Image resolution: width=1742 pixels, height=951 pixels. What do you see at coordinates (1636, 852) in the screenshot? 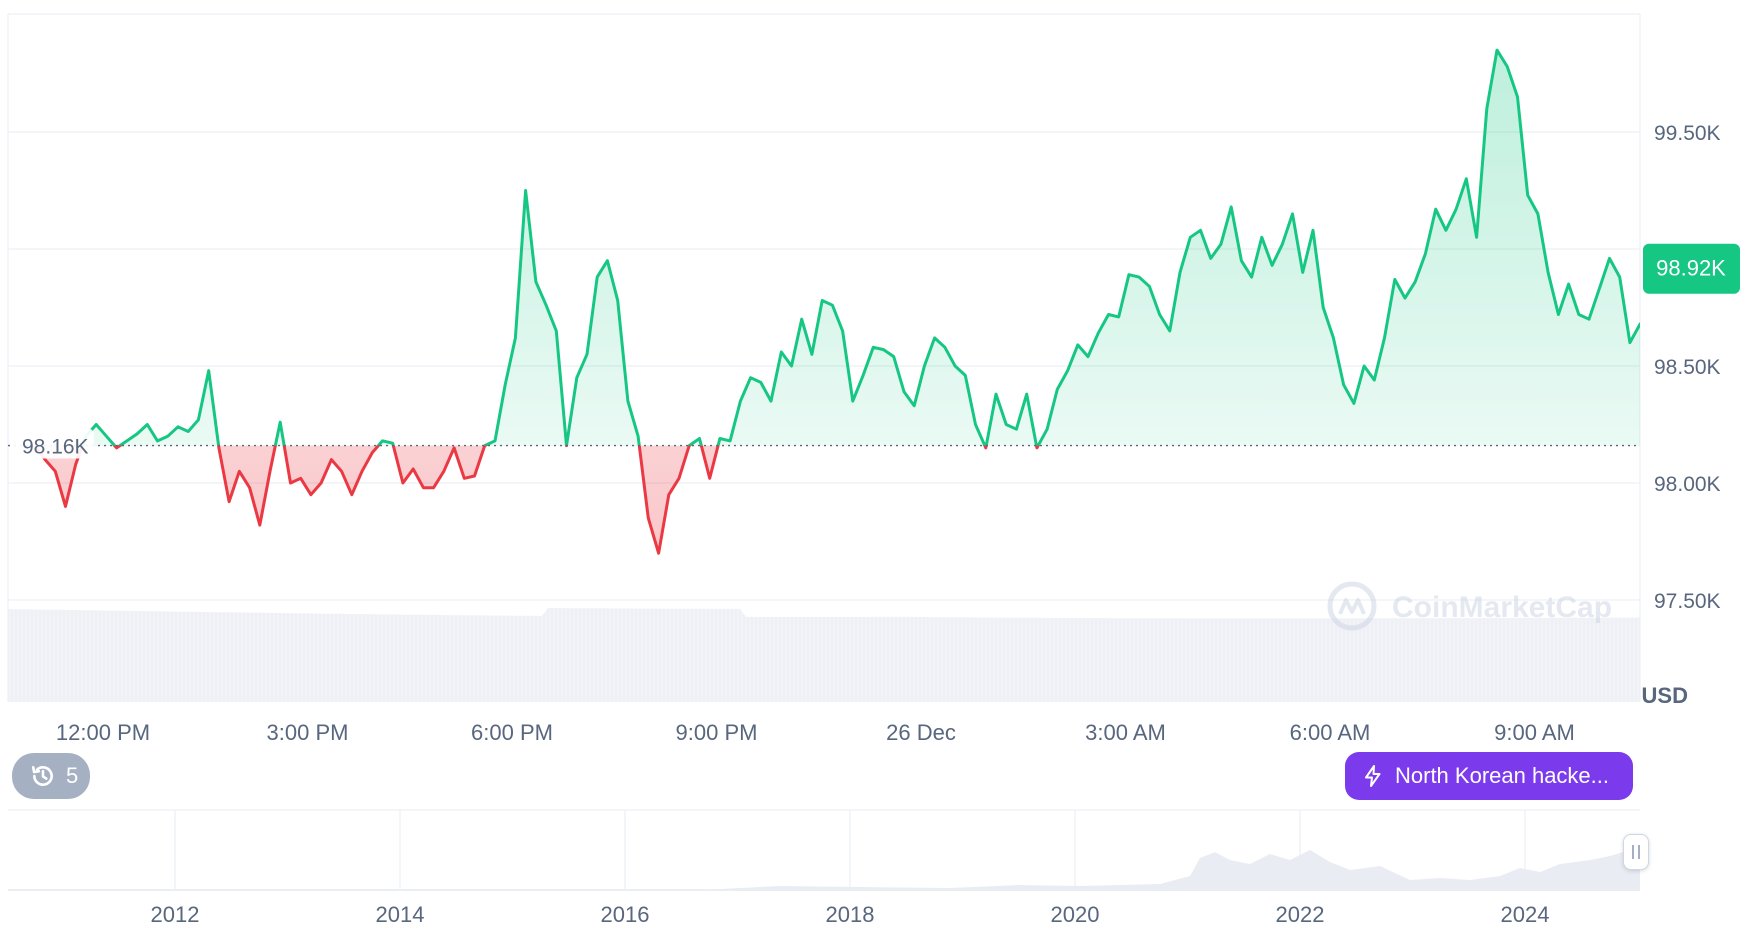
I see `navigator-drag-handle` at bounding box center [1636, 852].